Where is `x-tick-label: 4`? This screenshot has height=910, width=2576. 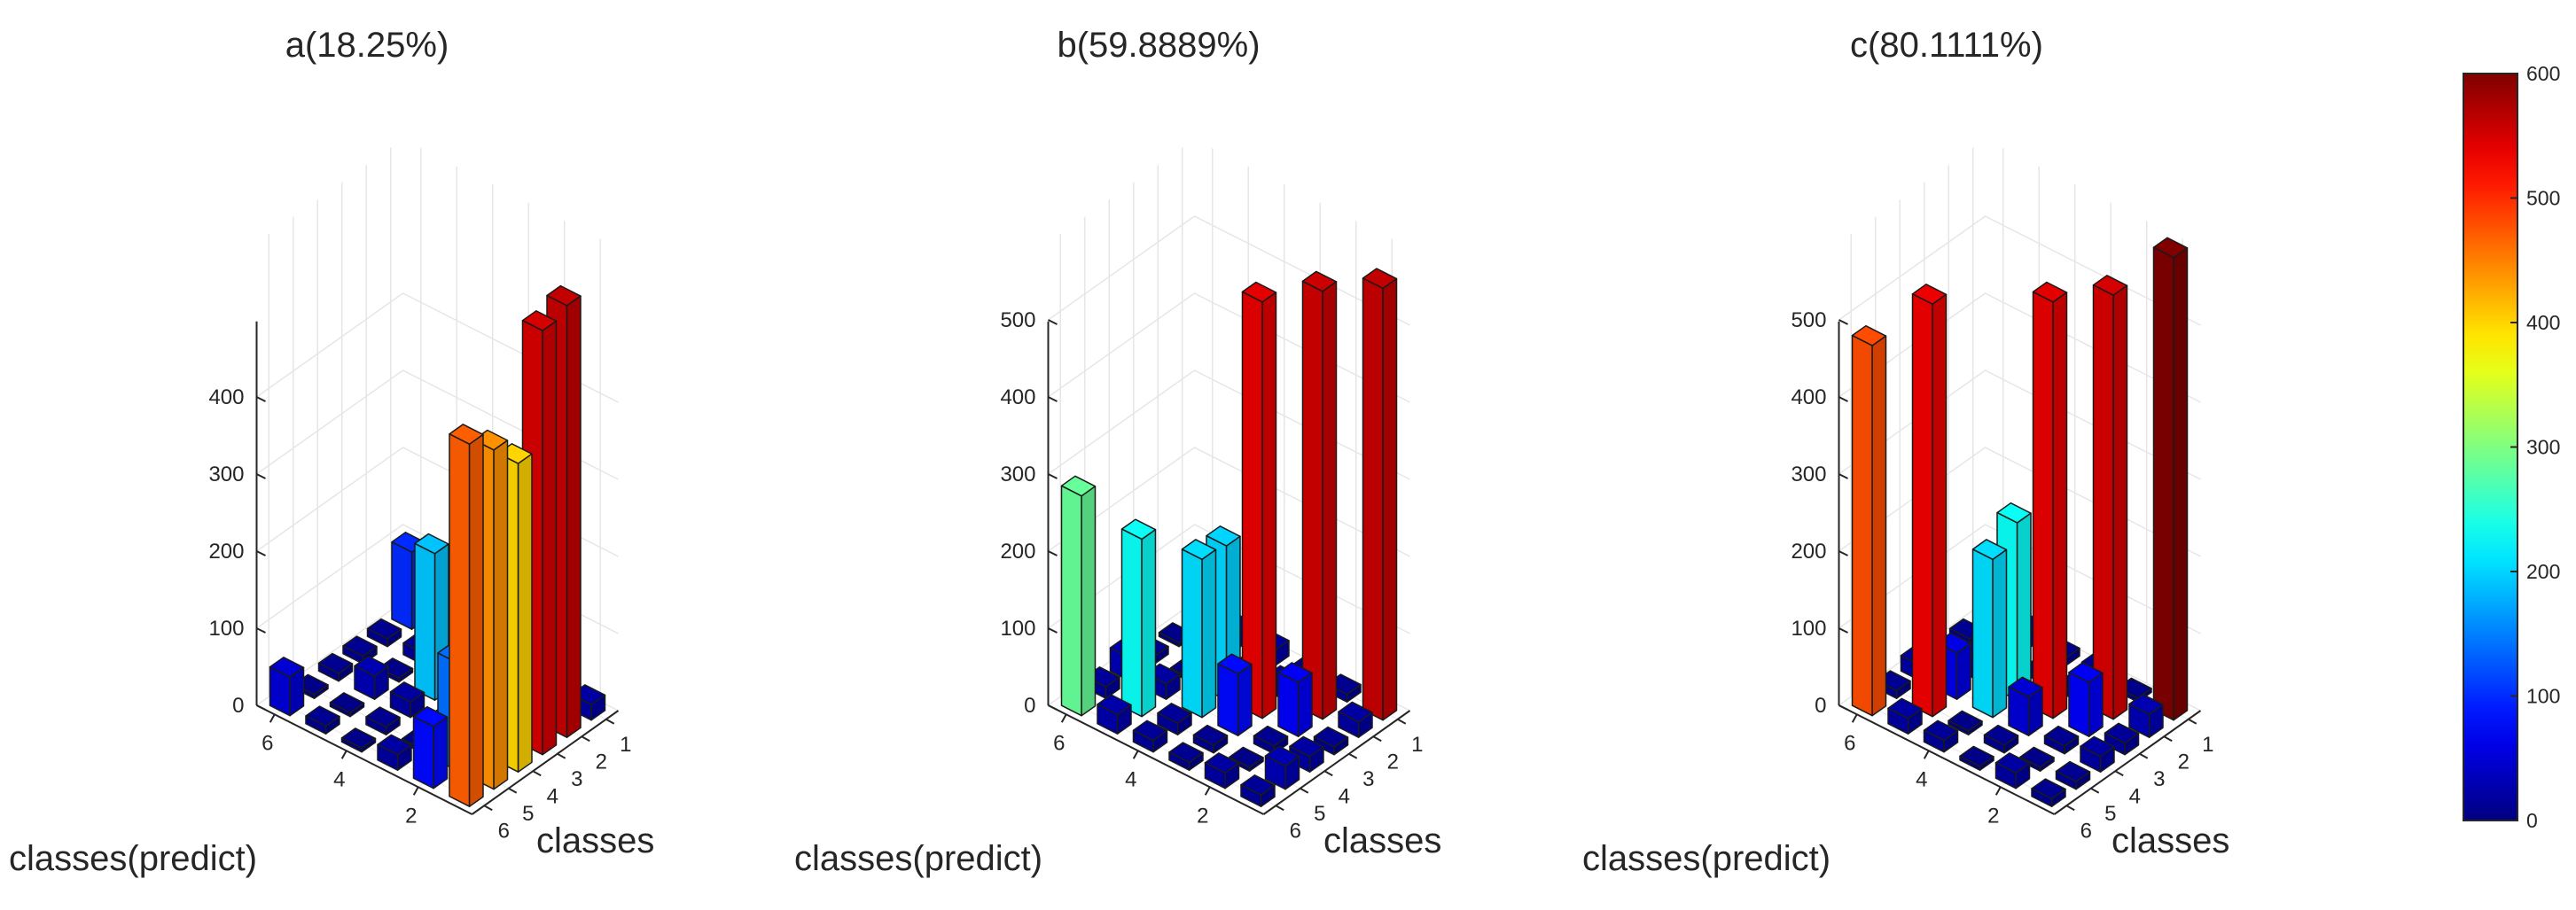
x-tick-label: 4 is located at coordinates (1921, 779).